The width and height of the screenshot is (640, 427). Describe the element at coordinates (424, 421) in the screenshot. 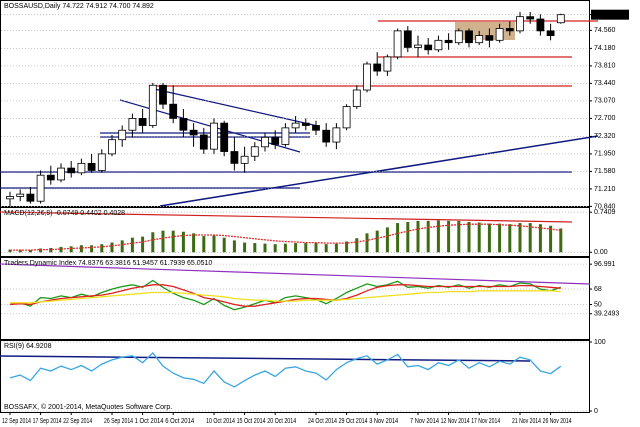

I see `x-tick-label: 7 Nov 2014` at that location.